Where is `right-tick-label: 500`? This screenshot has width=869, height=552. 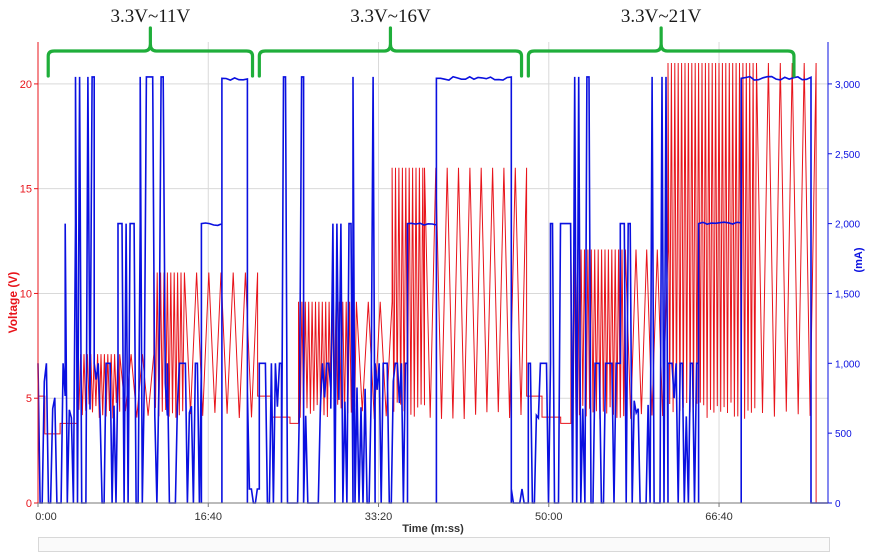 right-tick-label: 500 is located at coordinates (843, 434).